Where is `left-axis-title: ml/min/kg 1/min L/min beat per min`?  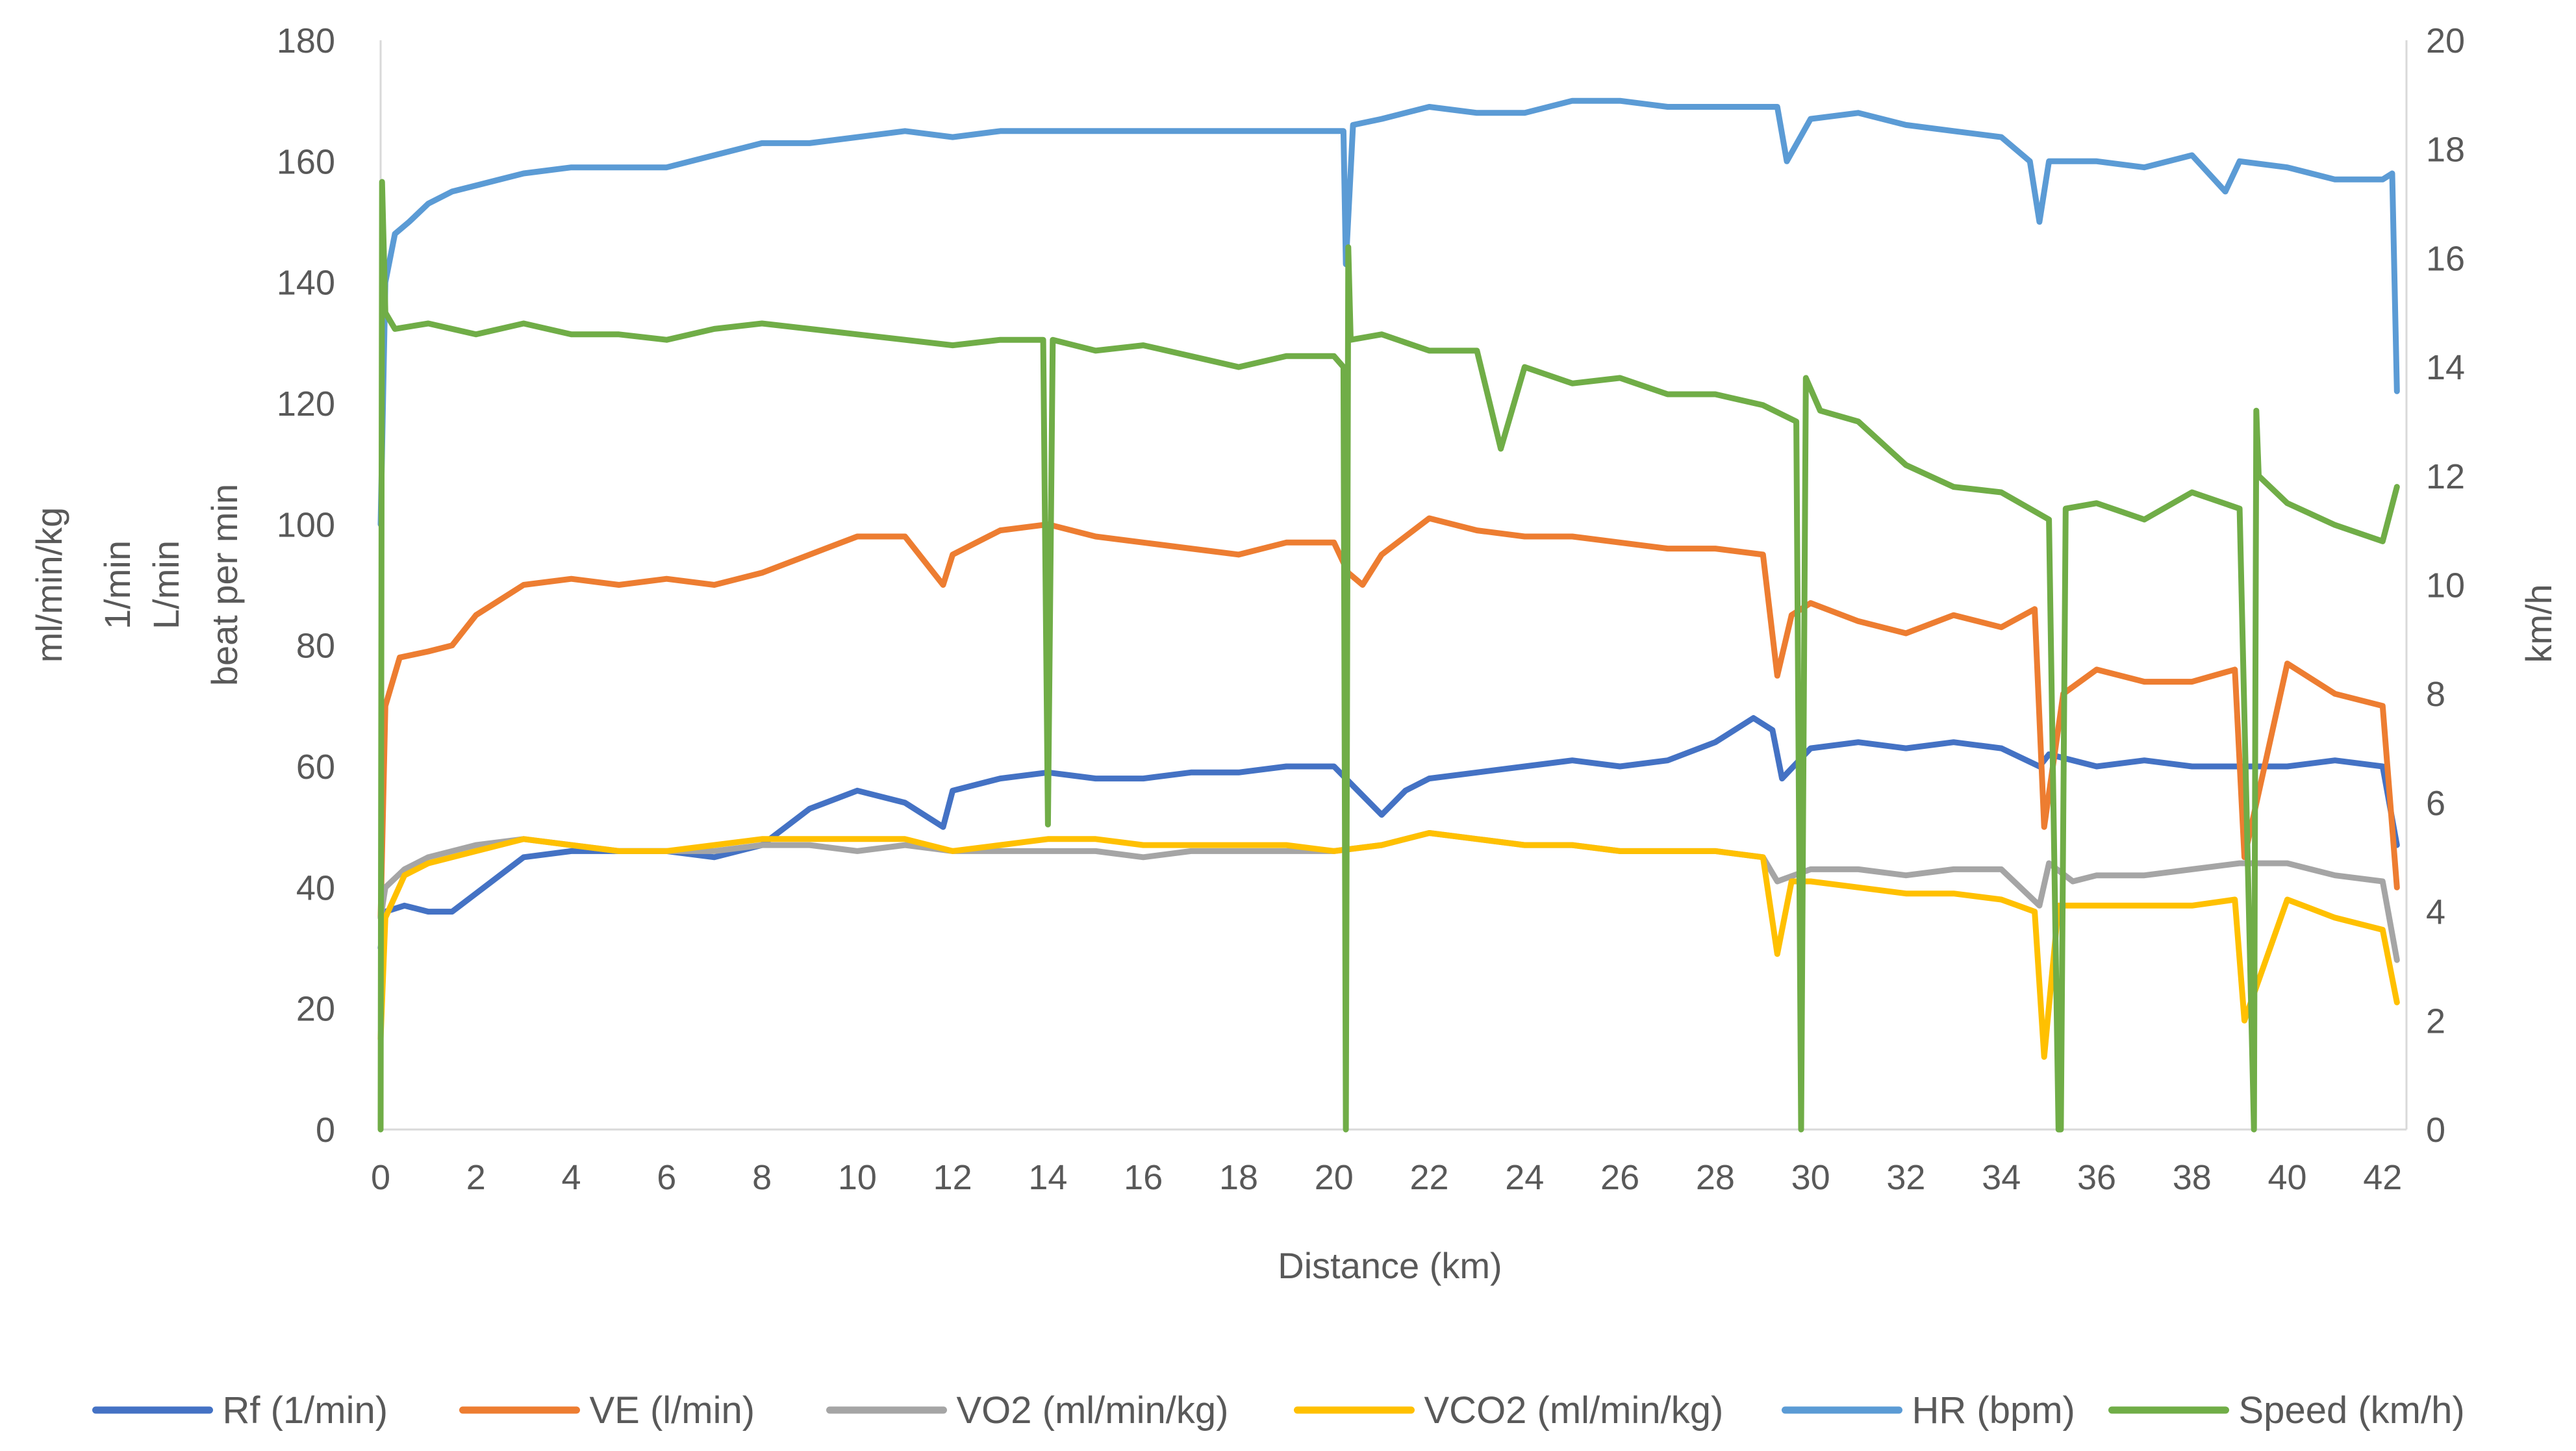 left-axis-title: ml/min/kg 1/min L/min beat per min is located at coordinates (137, 585).